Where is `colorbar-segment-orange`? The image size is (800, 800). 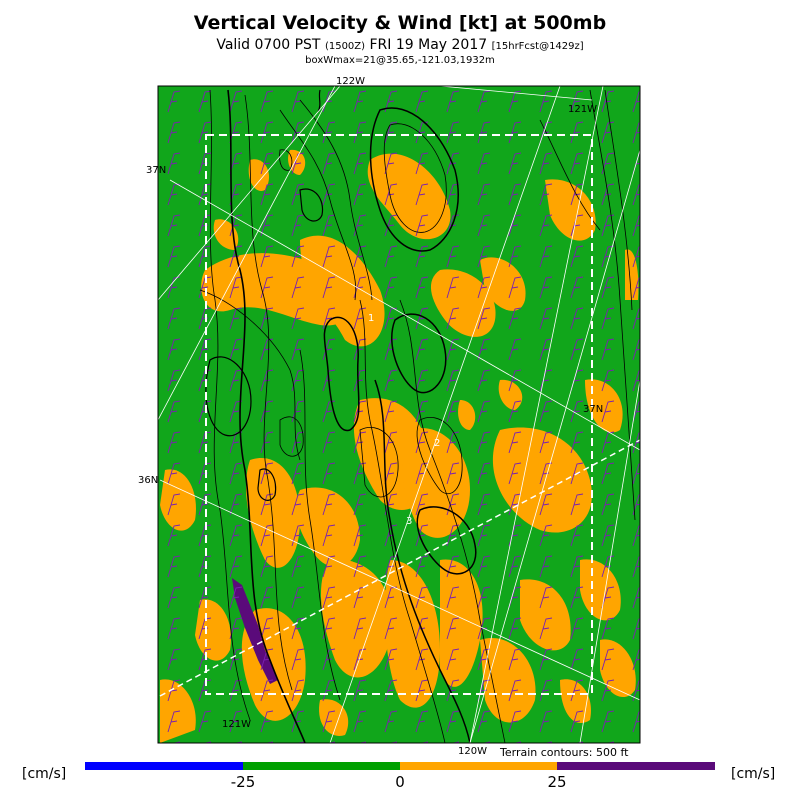 colorbar-segment-orange is located at coordinates (478, 766).